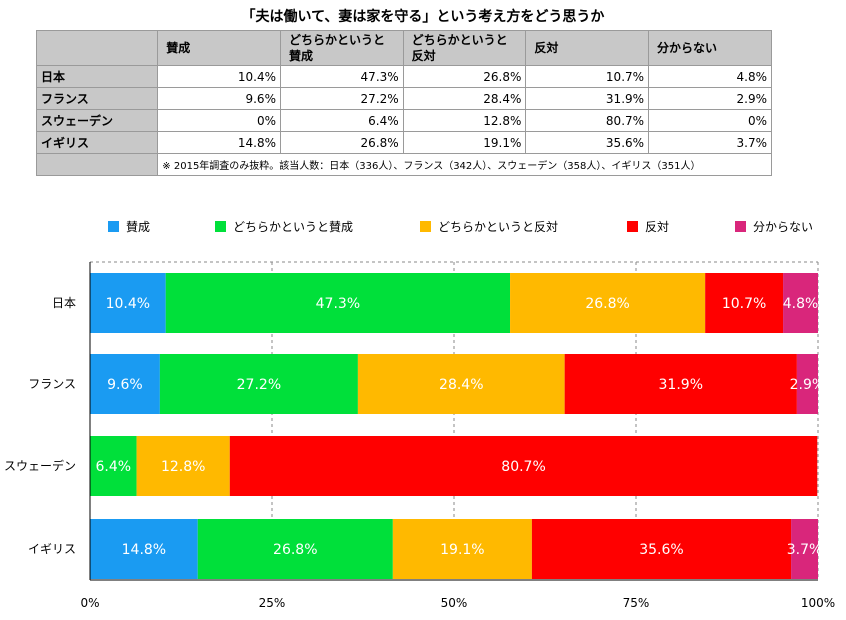 Image resolution: width=846 pixels, height=620 pixels. I want to click on x-tick-label: 50%, so click(454, 603).